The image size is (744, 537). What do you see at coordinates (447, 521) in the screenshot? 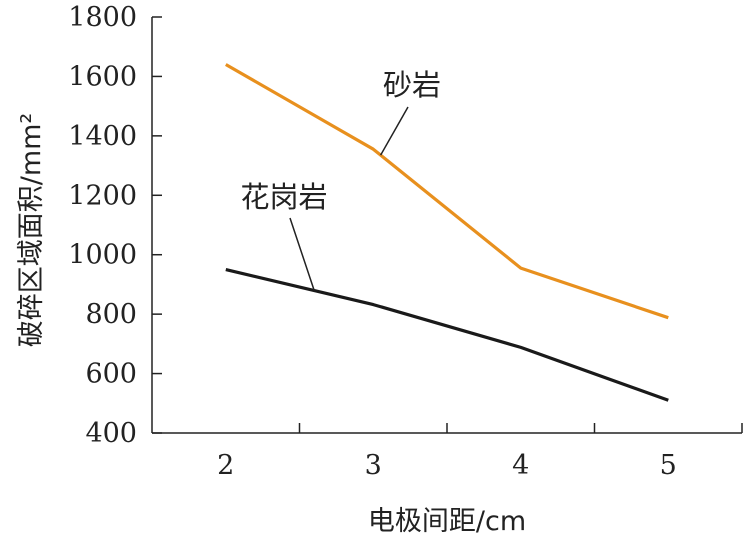
I see `x-axis-title: 电极间距/cm` at bounding box center [447, 521].